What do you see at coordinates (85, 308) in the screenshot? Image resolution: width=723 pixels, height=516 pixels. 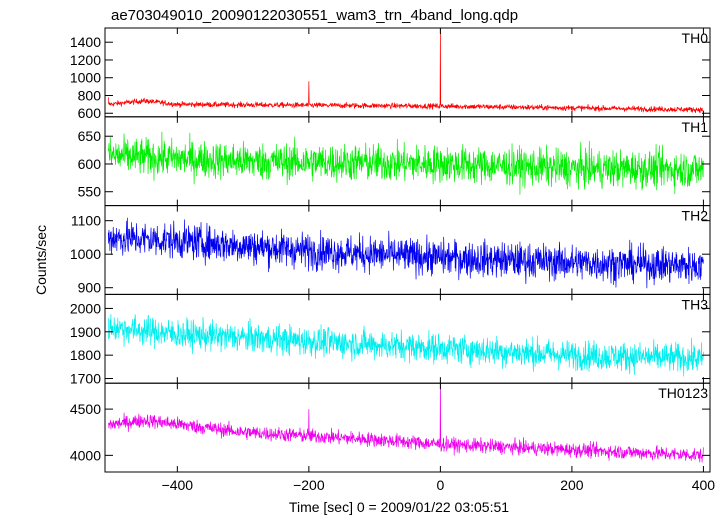 I see `y-tick-label: 2000` at bounding box center [85, 308].